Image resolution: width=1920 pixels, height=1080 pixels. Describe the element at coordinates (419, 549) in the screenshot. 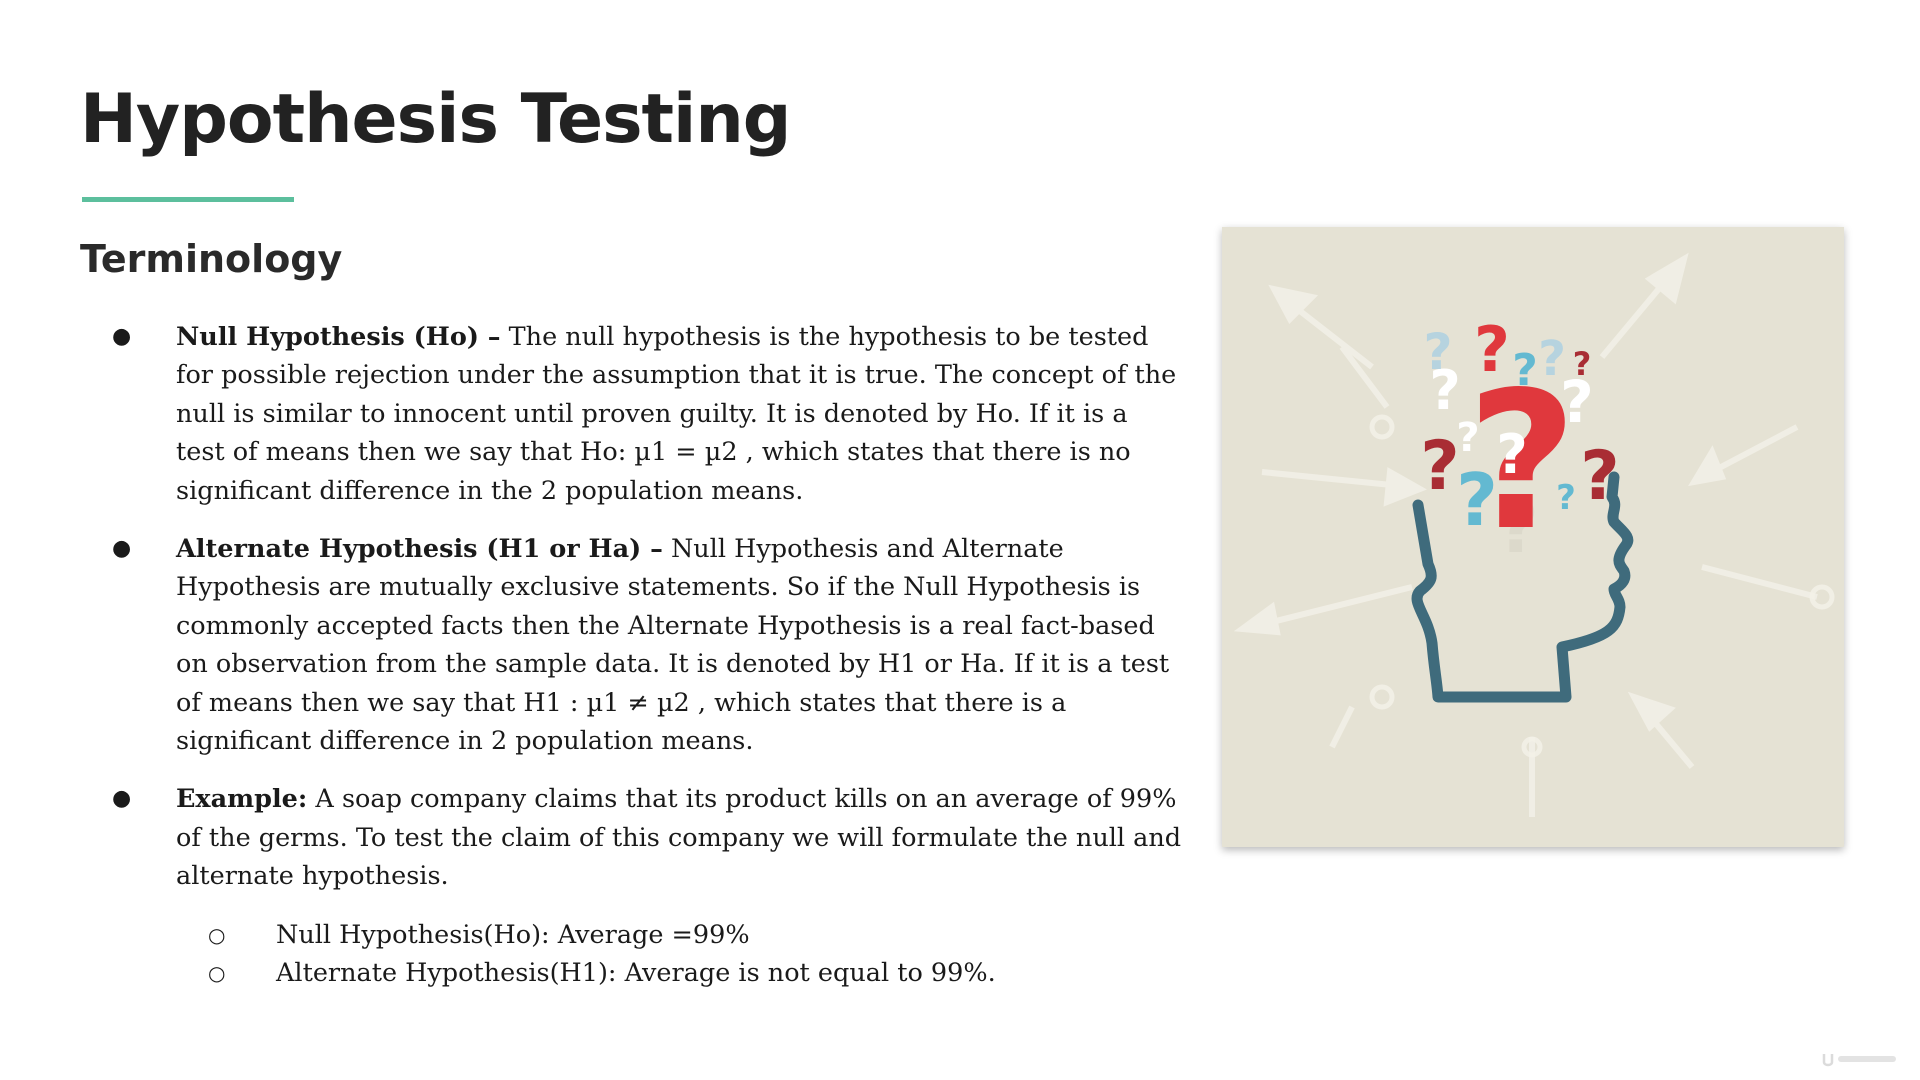

I see `bullet-term: Alternate Hypothesis (H1 or Ha) –` at that location.